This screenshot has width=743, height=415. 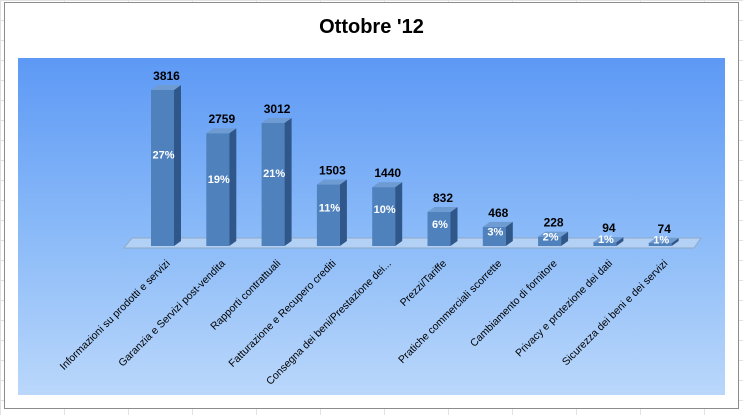 What do you see at coordinates (495, 232) in the screenshot?
I see `percent-label: 3%` at bounding box center [495, 232].